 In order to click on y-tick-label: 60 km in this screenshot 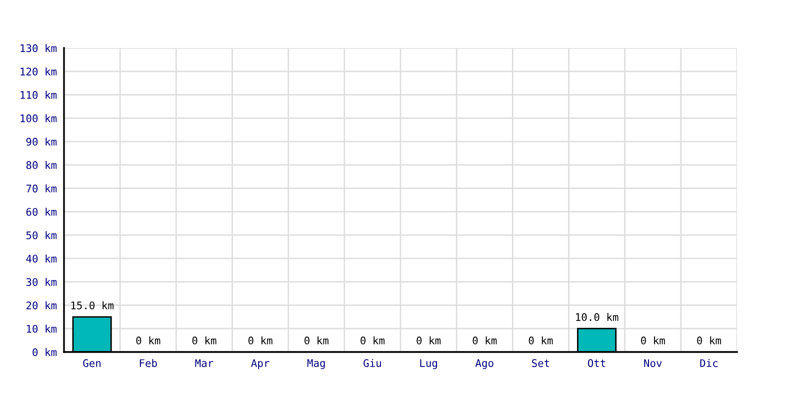, I will do `click(41, 212)`.